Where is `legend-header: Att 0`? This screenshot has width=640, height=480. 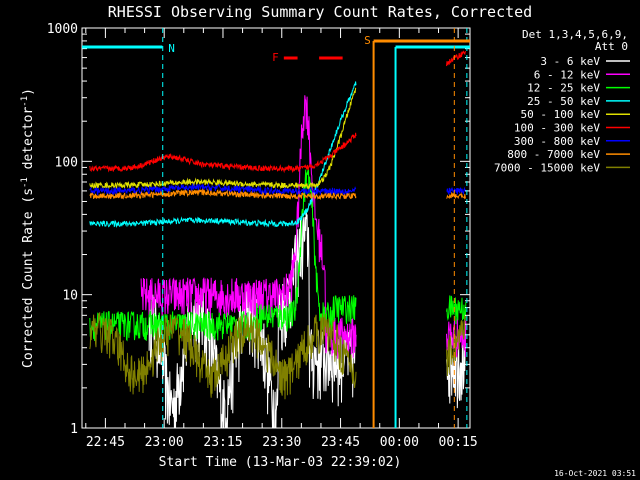
legend-header: Att 0 is located at coordinates (611, 46).